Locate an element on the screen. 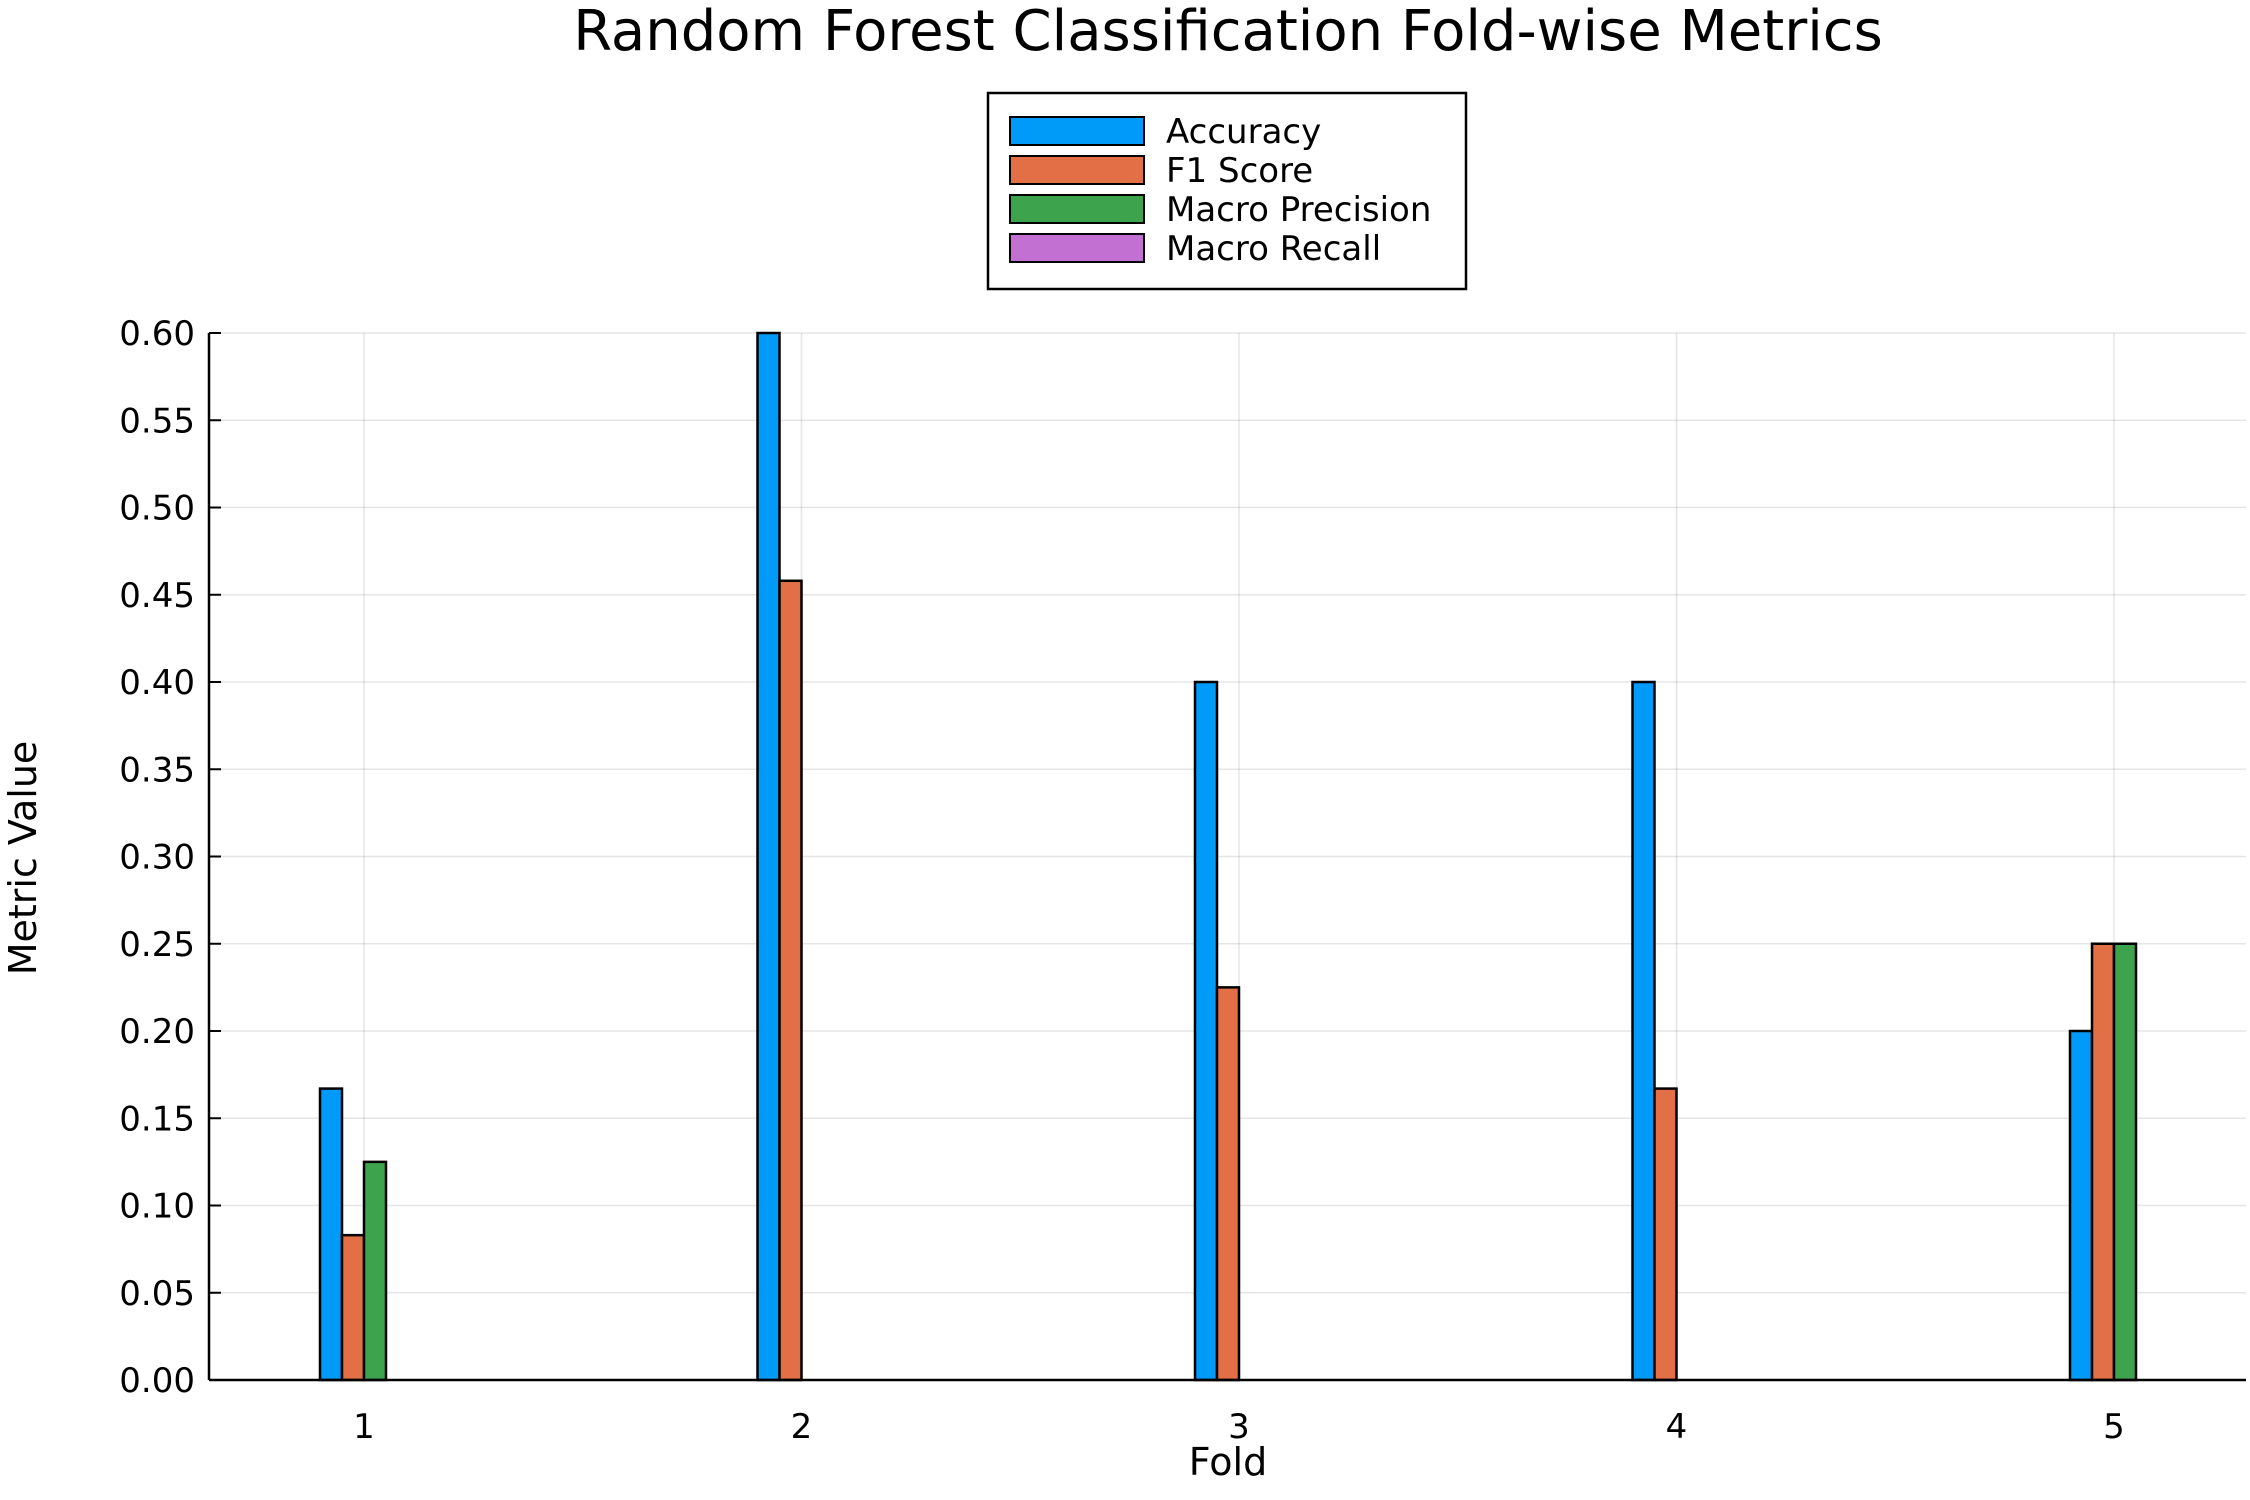 The image size is (2250, 1500). y-tick-label: 0.10 is located at coordinates (157, 1207).